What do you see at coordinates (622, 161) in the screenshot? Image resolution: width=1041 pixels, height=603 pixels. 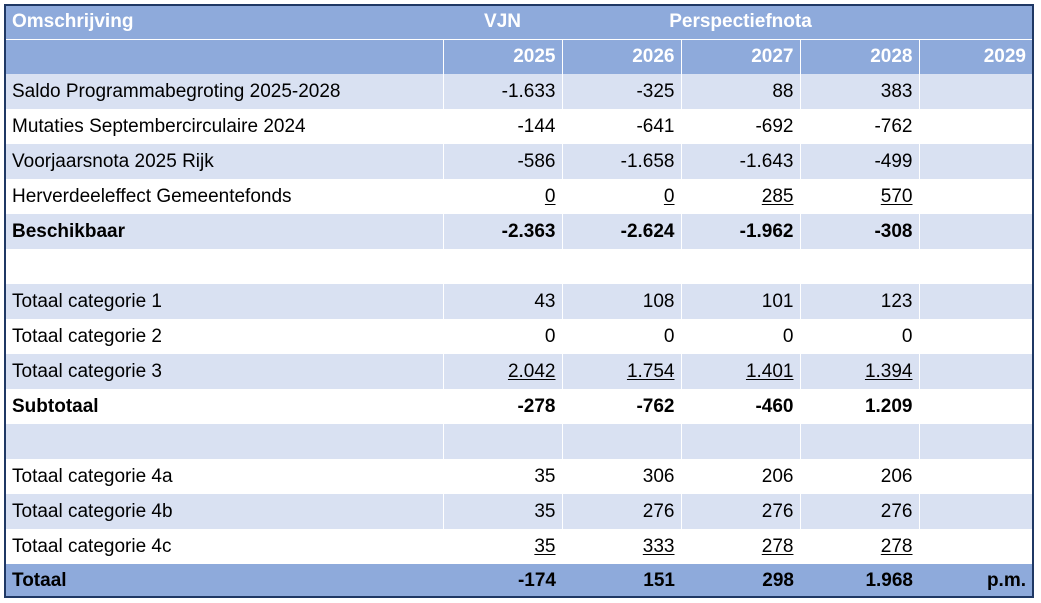 I see `cell-value: -1.658` at bounding box center [622, 161].